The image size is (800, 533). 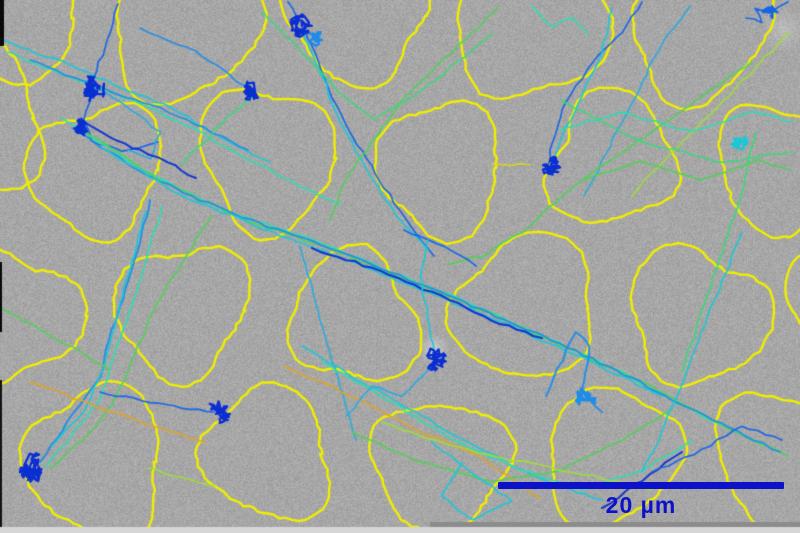 I want to click on scale-bar-label: 20 µm, so click(x=641, y=505).